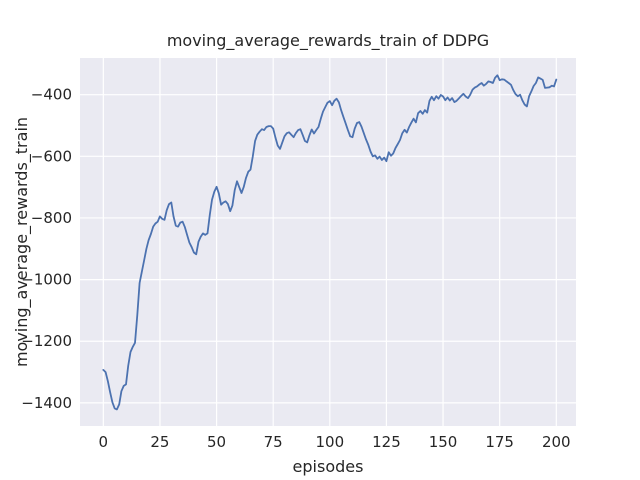  Describe the element at coordinates (104, 442) in the screenshot. I see `x-tick-label: 0` at that location.